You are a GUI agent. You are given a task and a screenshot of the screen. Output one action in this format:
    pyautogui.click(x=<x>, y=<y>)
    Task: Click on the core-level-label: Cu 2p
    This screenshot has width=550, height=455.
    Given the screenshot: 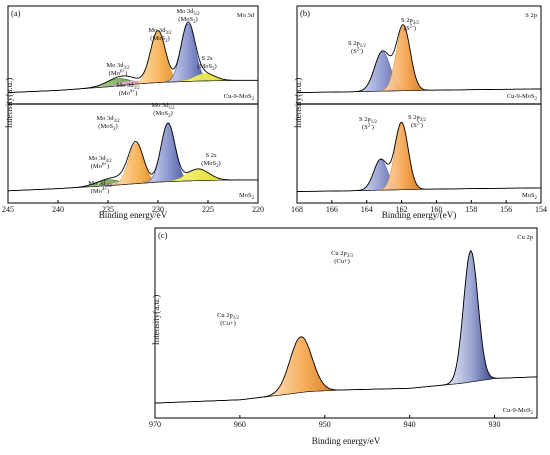 What is the action you would take?
    pyautogui.click(x=525, y=237)
    